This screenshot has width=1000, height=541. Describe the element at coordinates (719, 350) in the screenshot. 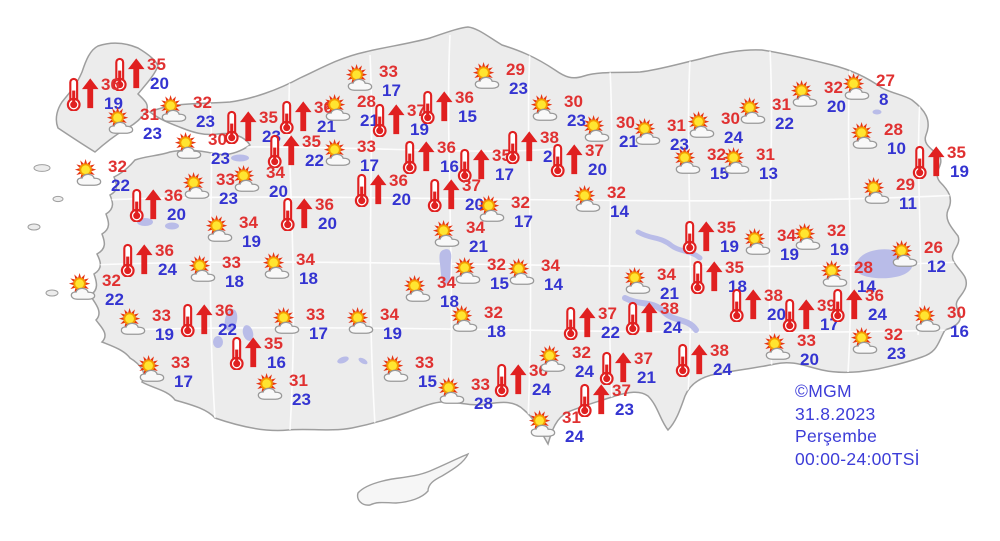

I see `max-temp: 38` at that location.